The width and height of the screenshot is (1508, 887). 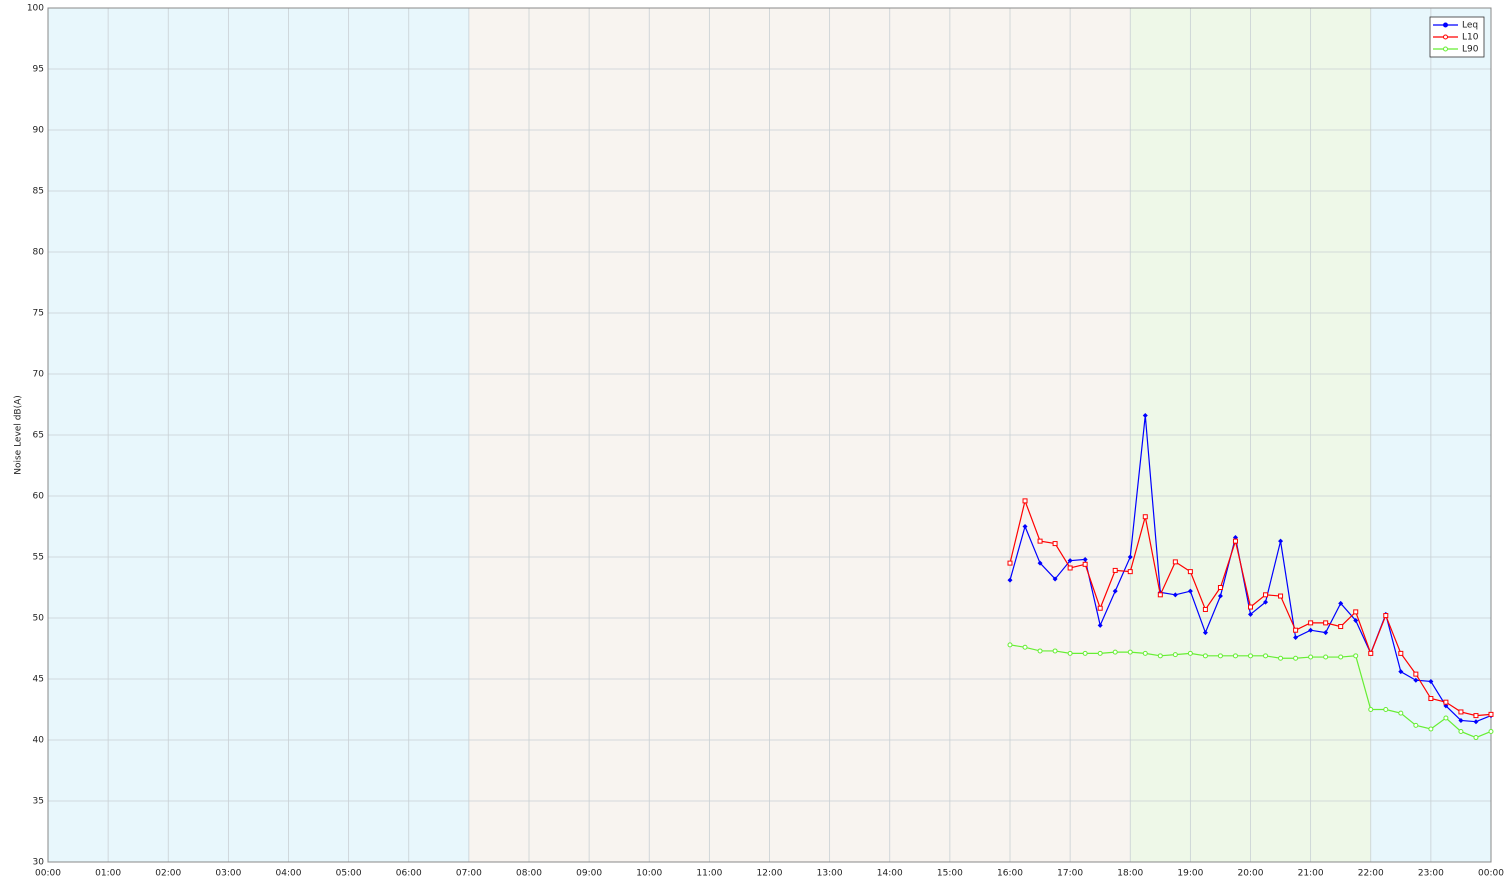 What do you see at coordinates (108, 874) in the screenshot?
I see `x-tick-label: 01:00` at bounding box center [108, 874].